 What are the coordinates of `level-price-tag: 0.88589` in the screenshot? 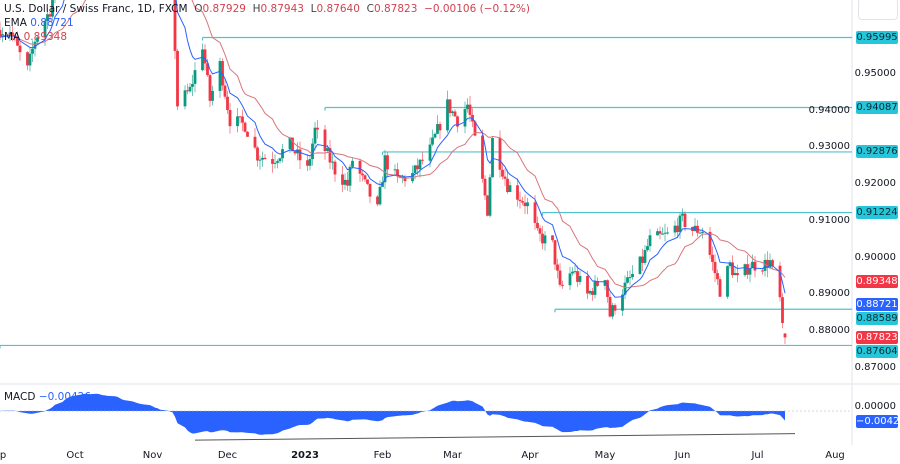 It's located at (877, 318).